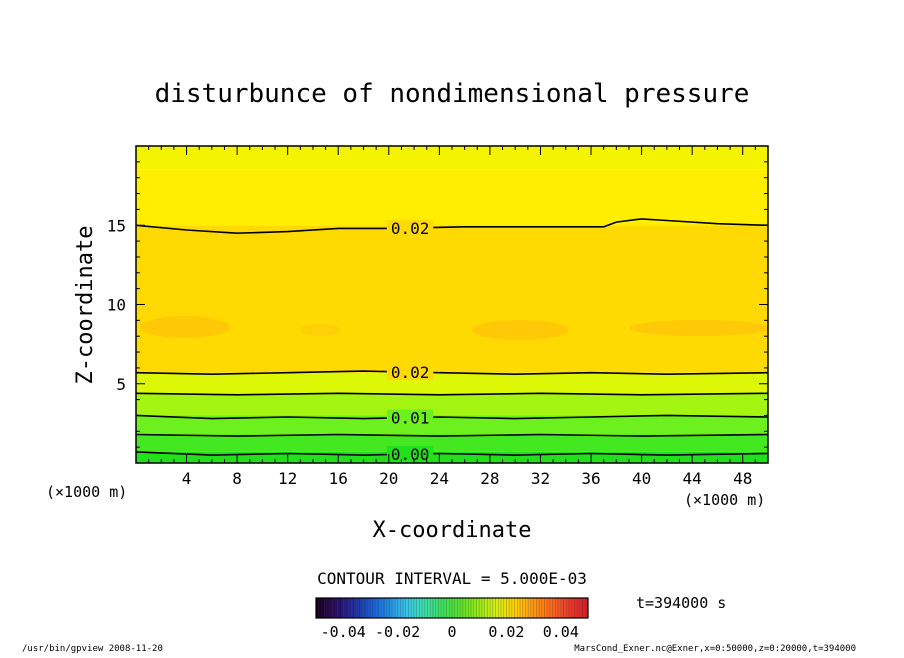 The height and width of the screenshot is (658, 904). What do you see at coordinates (506, 632) in the screenshot?
I see `colorbar-tick-label: 0.02` at bounding box center [506, 632].